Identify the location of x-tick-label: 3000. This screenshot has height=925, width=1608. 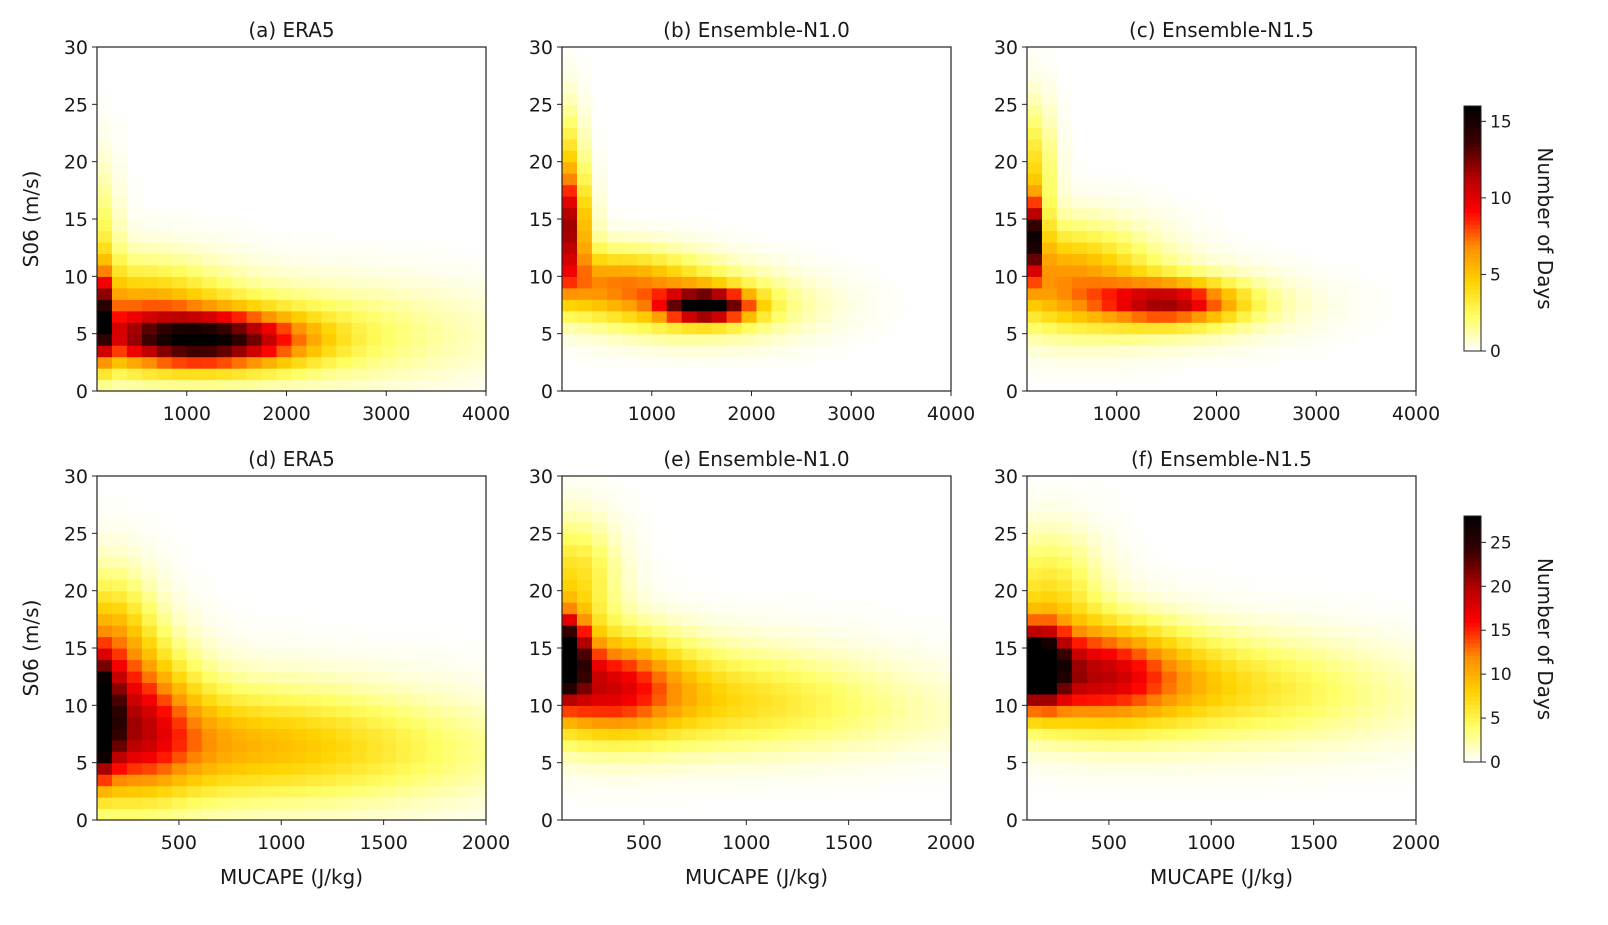
(851, 414).